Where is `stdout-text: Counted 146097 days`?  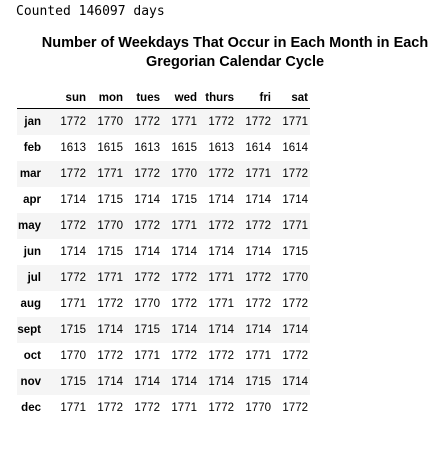 stdout-text: Counted 146097 days is located at coordinates (90, 12).